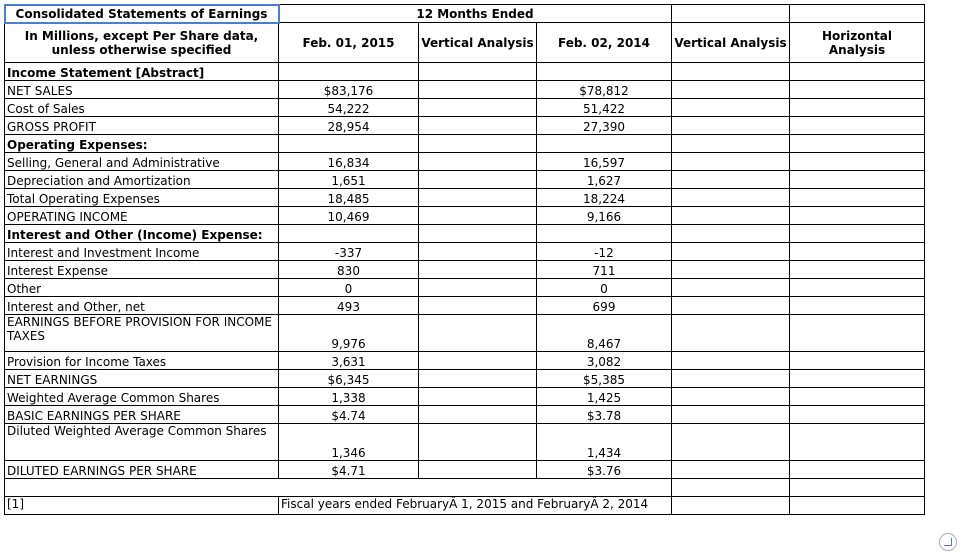 The width and height of the screenshot is (963, 555). Describe the element at coordinates (141, 469) in the screenshot. I see `row-label: DILUTED EARNINGS PER SHARE` at that location.